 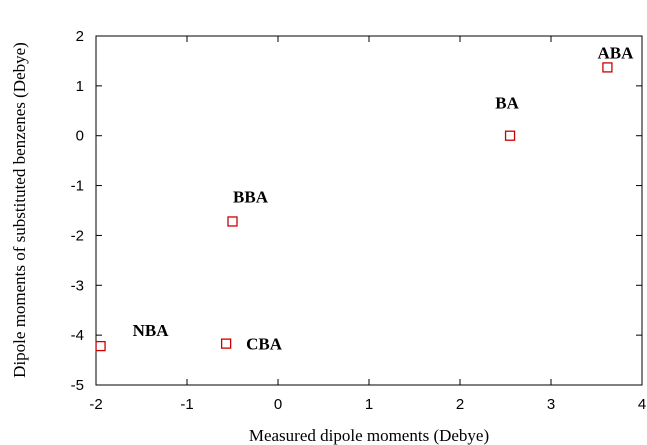 I want to click on point-marker-nba, so click(x=100, y=346).